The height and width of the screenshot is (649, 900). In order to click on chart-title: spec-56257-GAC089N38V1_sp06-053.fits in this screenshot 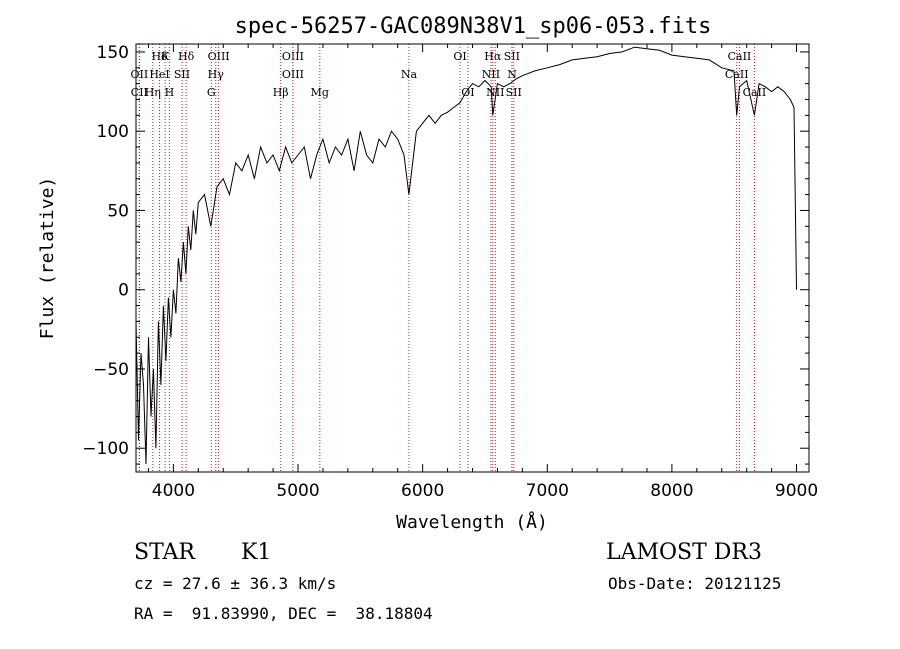, I will do `click(473, 26)`.